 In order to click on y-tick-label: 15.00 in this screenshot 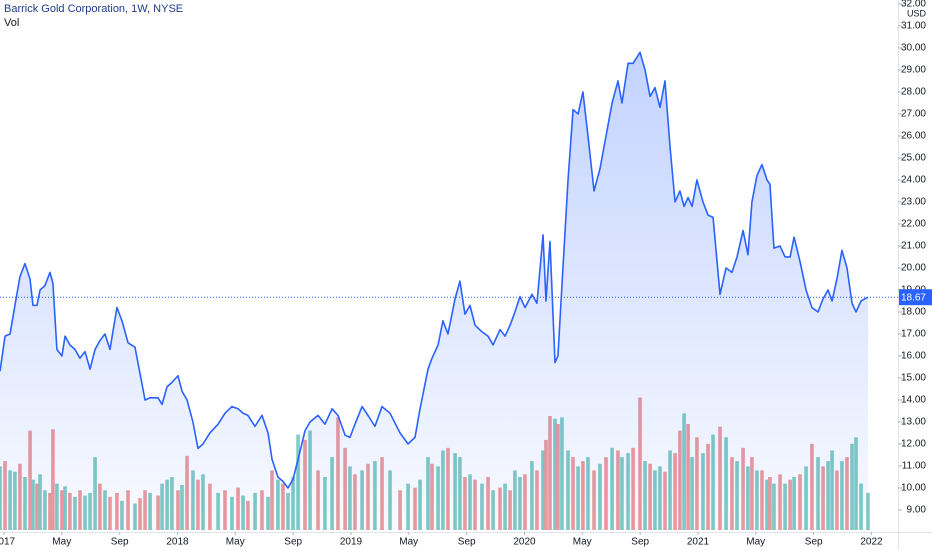, I will do `click(913, 378)`.